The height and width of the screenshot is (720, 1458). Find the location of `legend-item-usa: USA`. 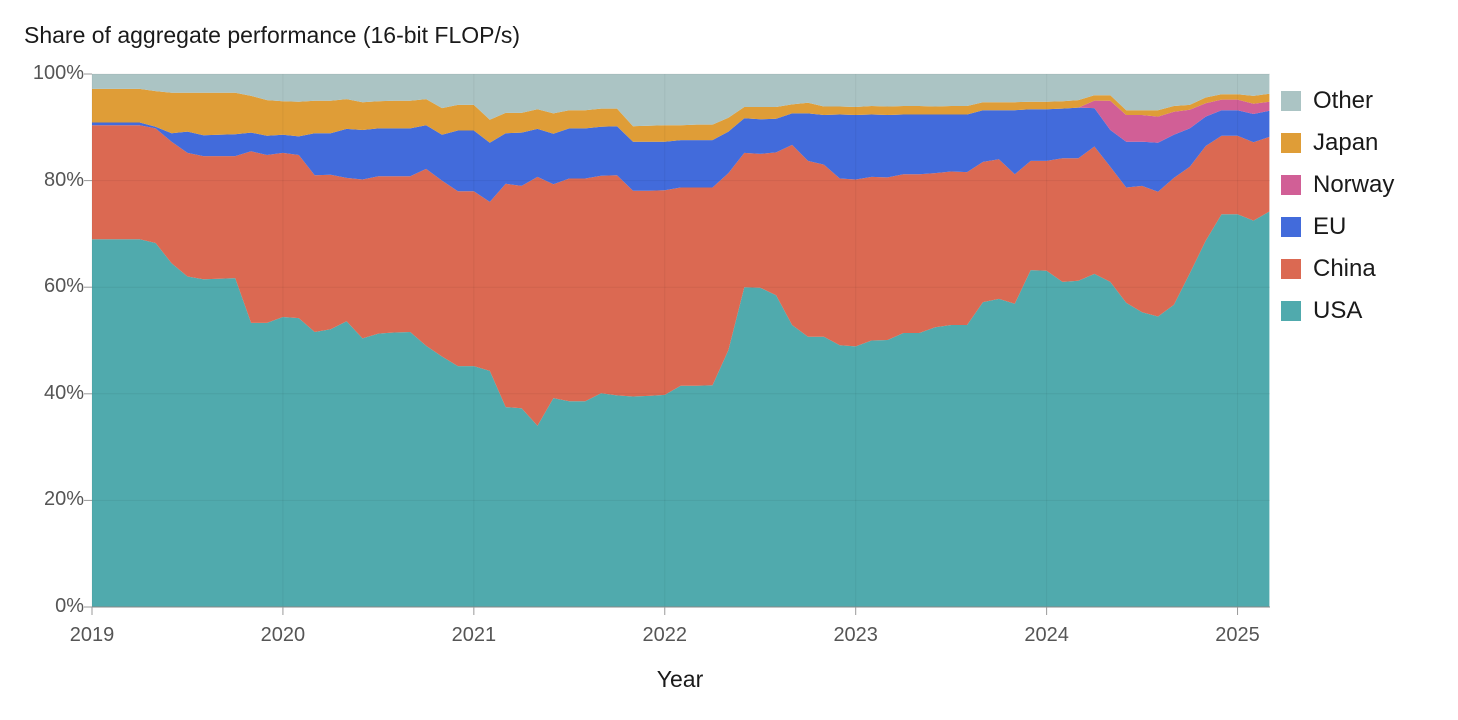

legend-item-usa: USA is located at coordinates (1337, 311).